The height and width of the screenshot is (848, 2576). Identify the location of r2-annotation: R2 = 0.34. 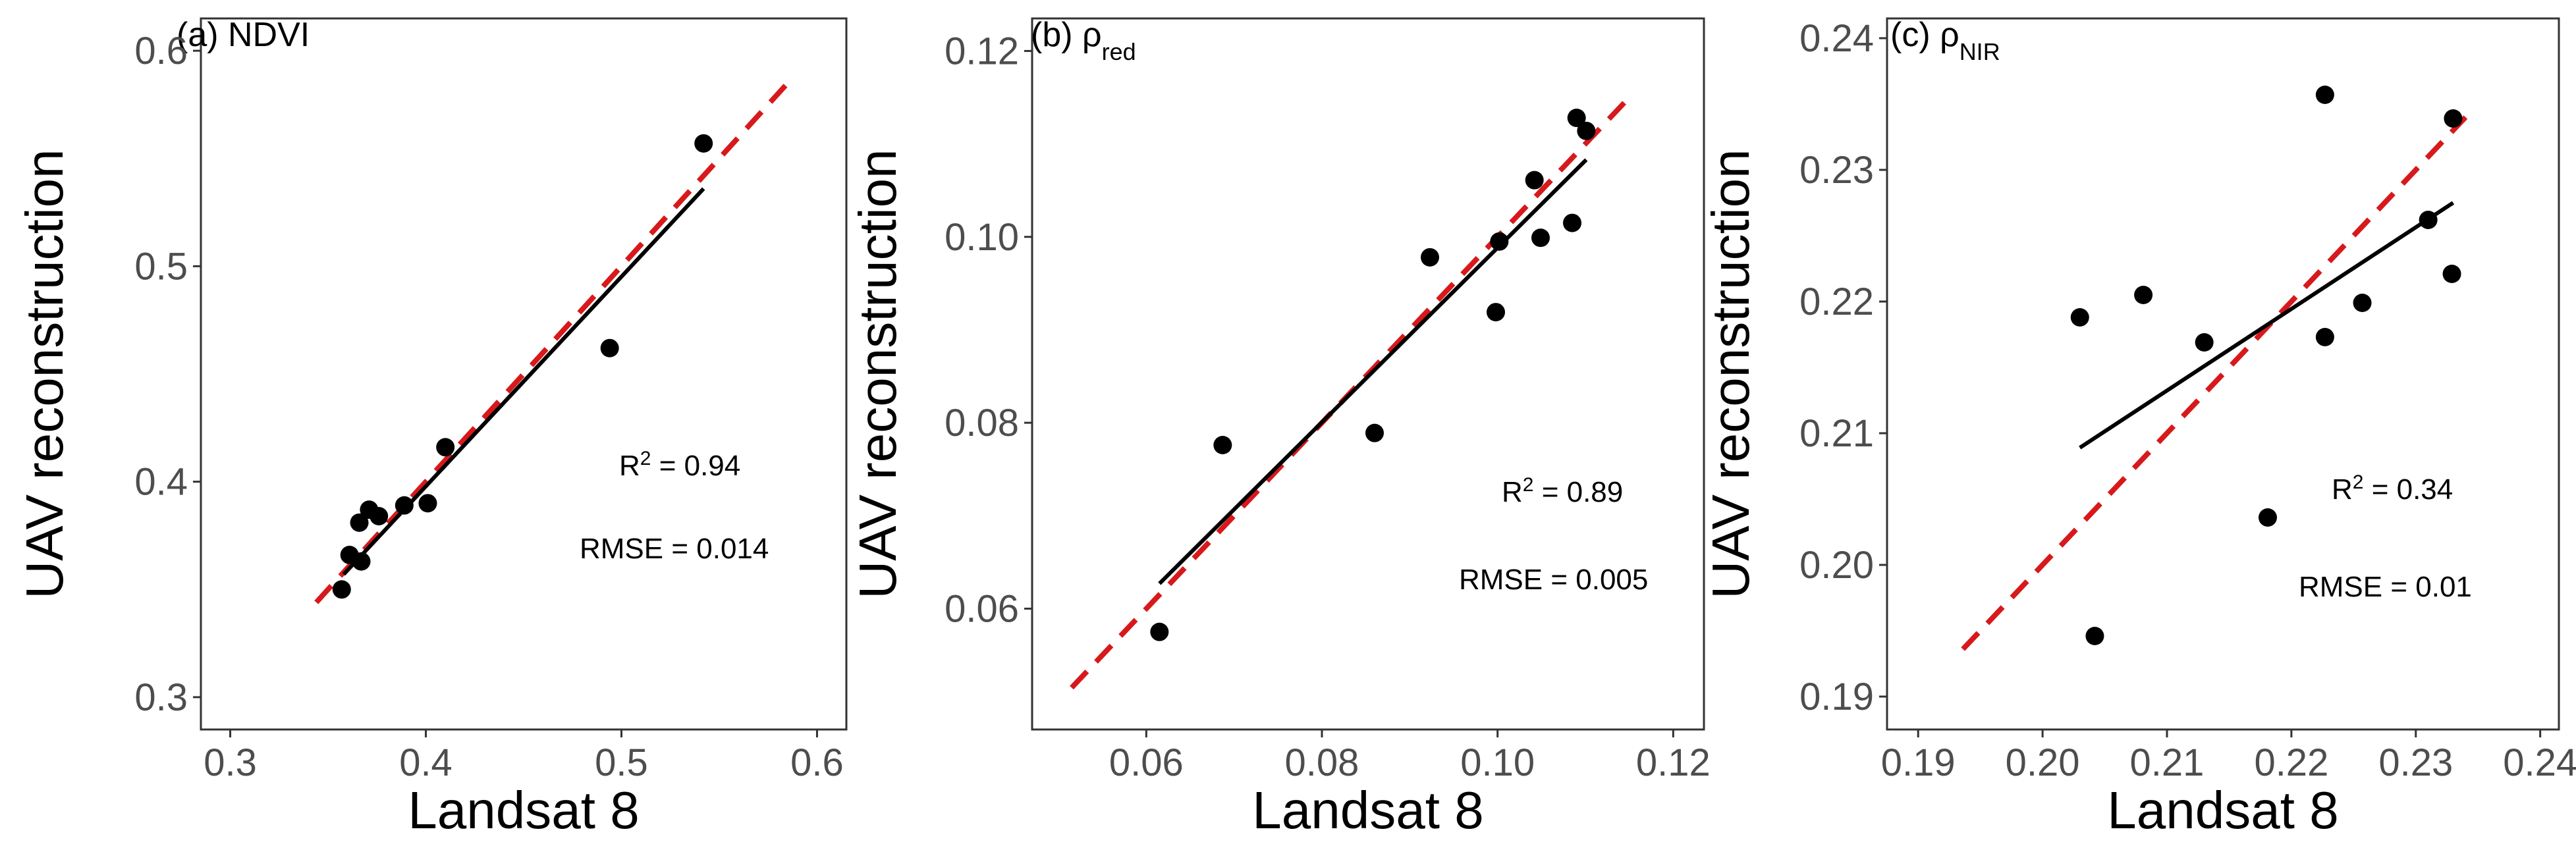
(2392, 488).